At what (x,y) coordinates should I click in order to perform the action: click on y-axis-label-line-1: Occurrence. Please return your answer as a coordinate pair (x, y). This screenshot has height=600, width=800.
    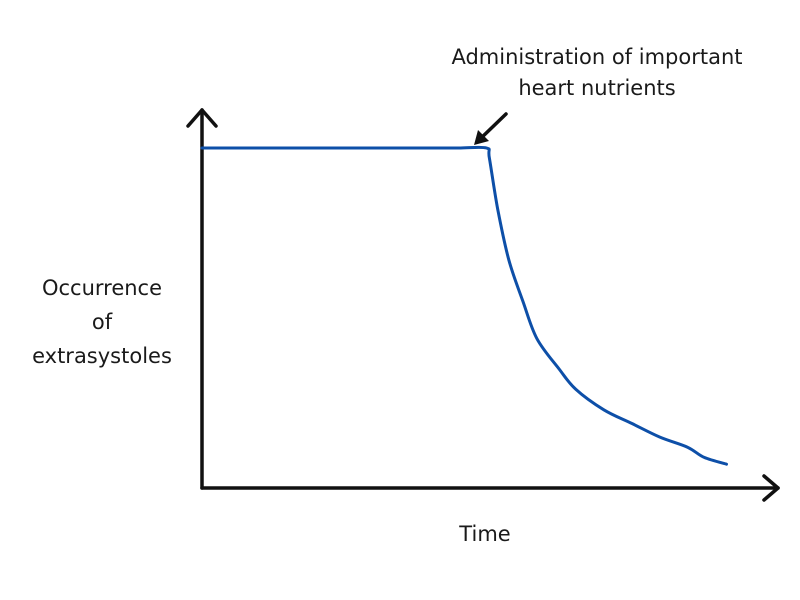
    Looking at the image, I should click on (102, 288).